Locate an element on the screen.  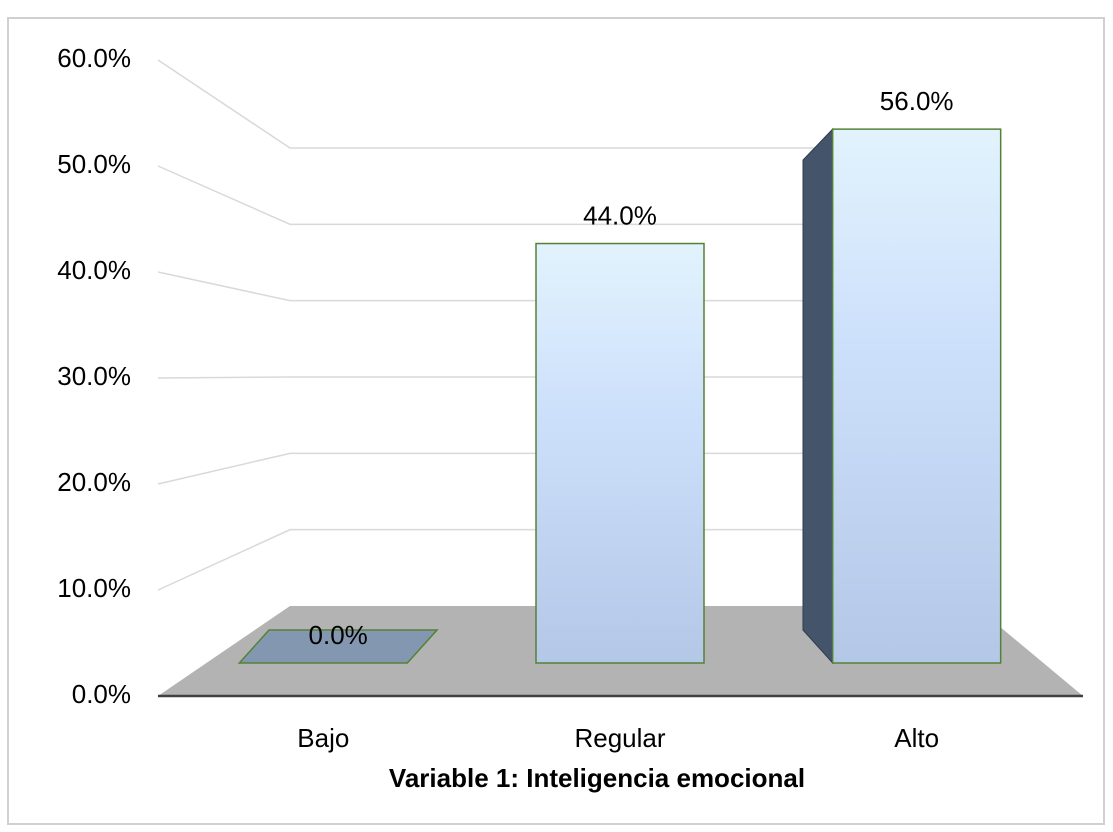
y-tick-label: 0.0% is located at coordinates (101, 694).